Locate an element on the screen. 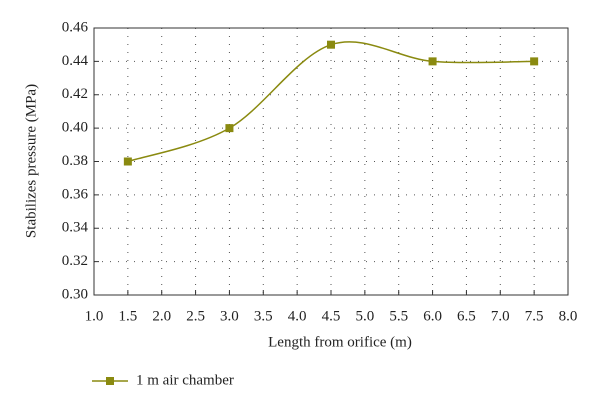  x-tick-label: 4.0 is located at coordinates (297, 316).